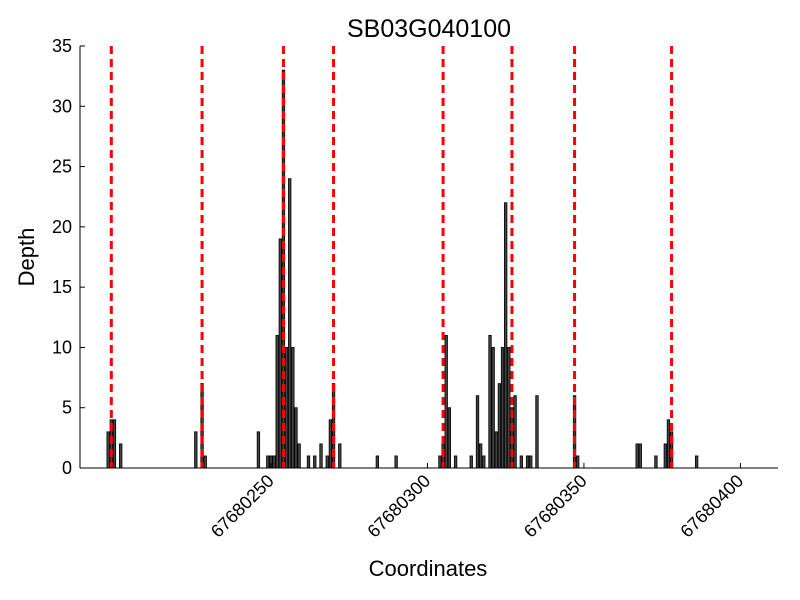 The width and height of the screenshot is (800, 600). I want to click on x-ticks-group: 67680250 67680300 67680350 67680400, so click(477, 502).